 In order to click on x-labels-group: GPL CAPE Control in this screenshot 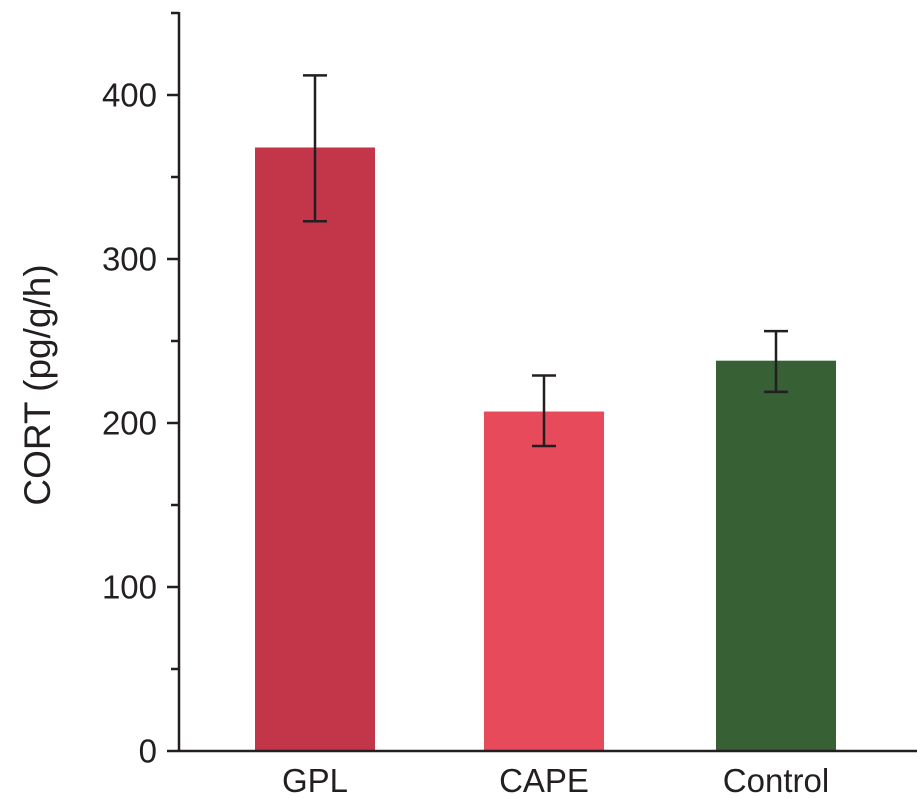, I will do `click(555, 780)`.